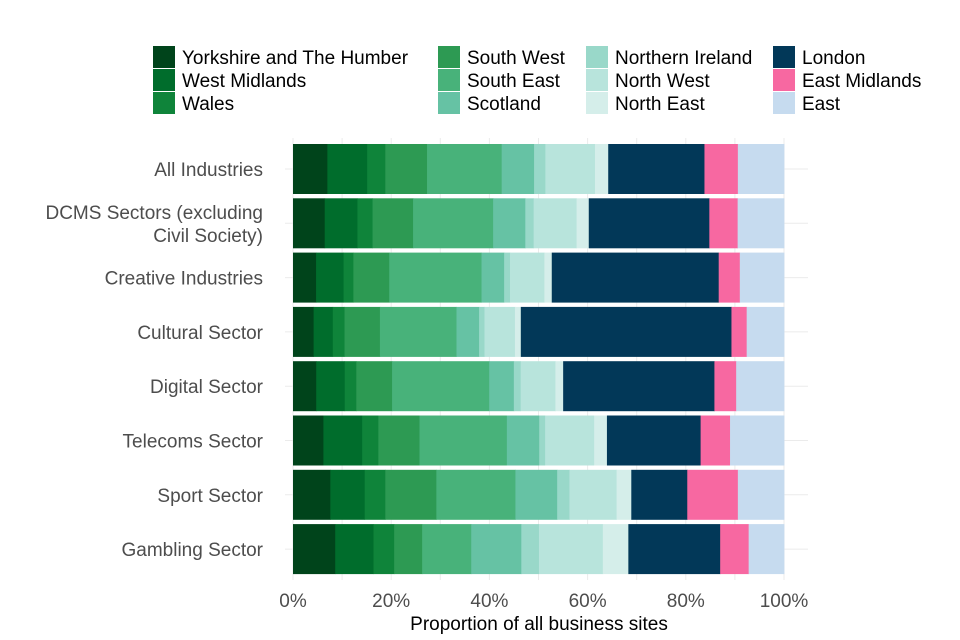 This screenshot has width=960, height=640. I want to click on bar-segment-creative-industries-south-west, so click(371, 277).